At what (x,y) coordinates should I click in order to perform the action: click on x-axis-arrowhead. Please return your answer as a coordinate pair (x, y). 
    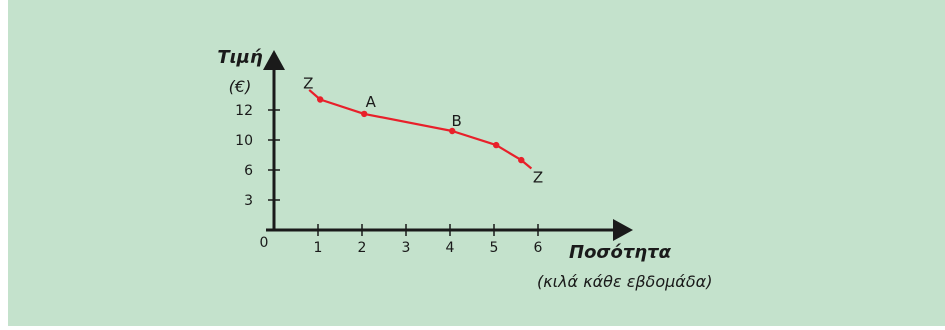
    Looking at the image, I should click on (623, 230).